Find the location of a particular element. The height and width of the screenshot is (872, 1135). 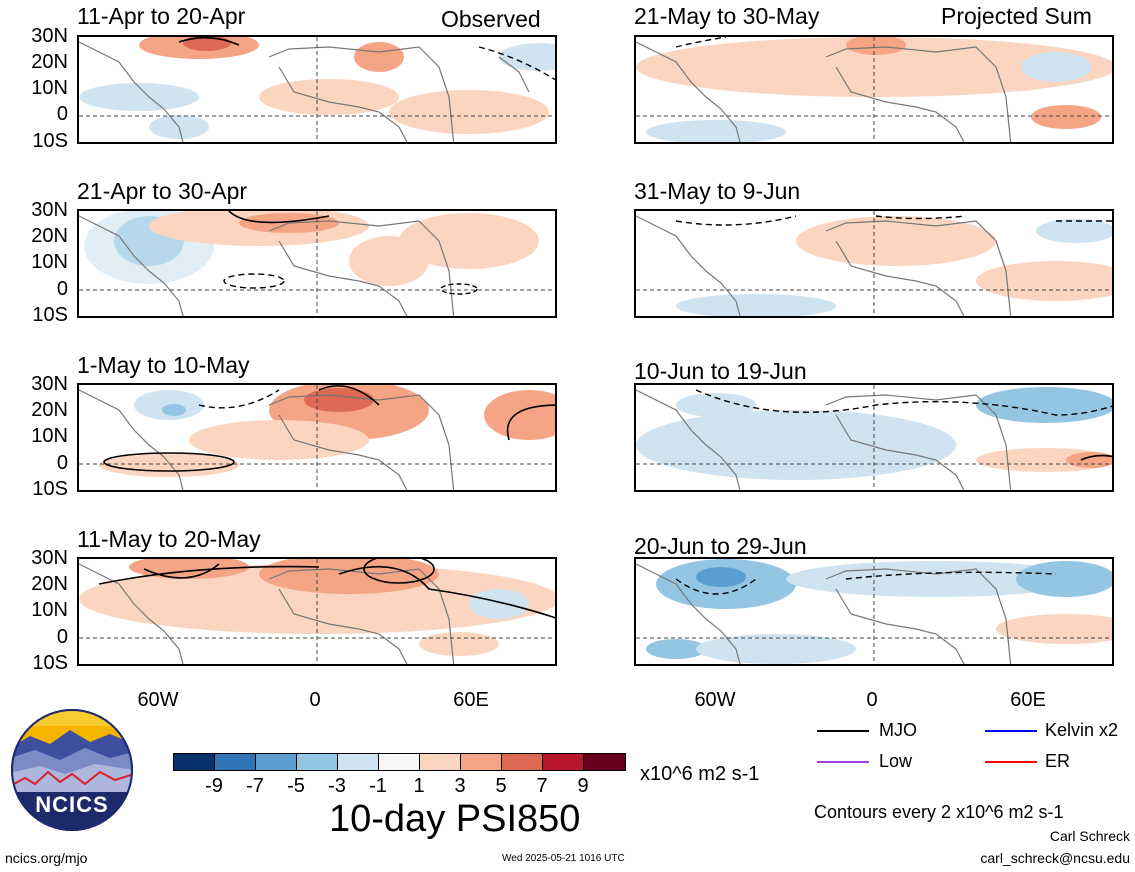

legend-swatch-low is located at coordinates (843, 762).